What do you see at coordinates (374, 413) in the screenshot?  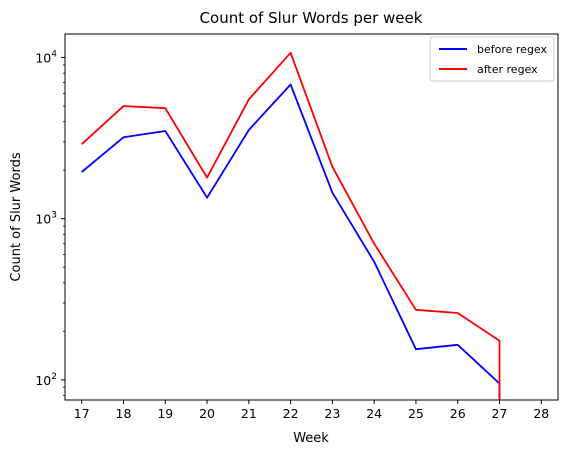 I see `x-tick-label: 24` at bounding box center [374, 413].